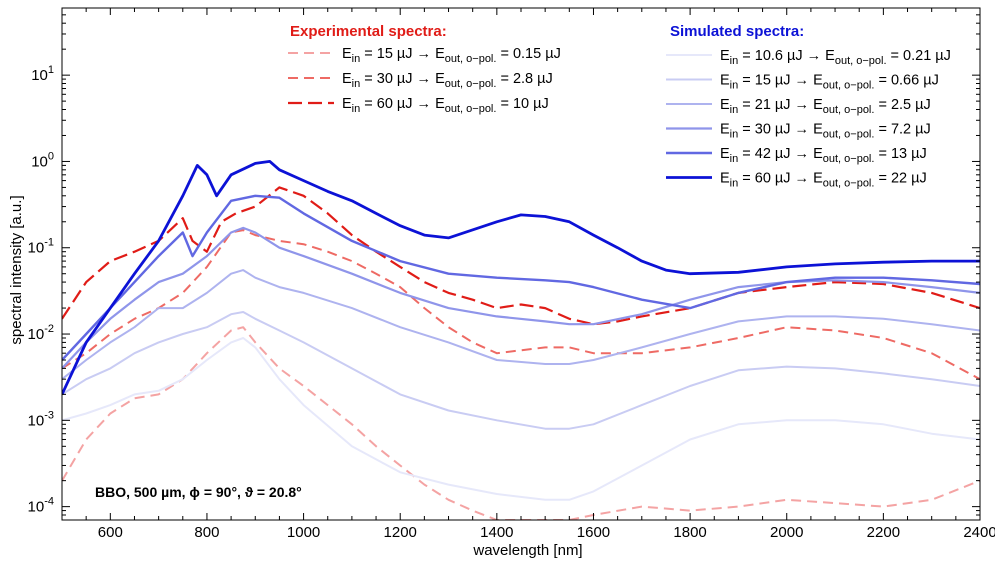  What do you see at coordinates (786, 532) in the screenshot?
I see `x-tick-label: 2000` at bounding box center [786, 532].